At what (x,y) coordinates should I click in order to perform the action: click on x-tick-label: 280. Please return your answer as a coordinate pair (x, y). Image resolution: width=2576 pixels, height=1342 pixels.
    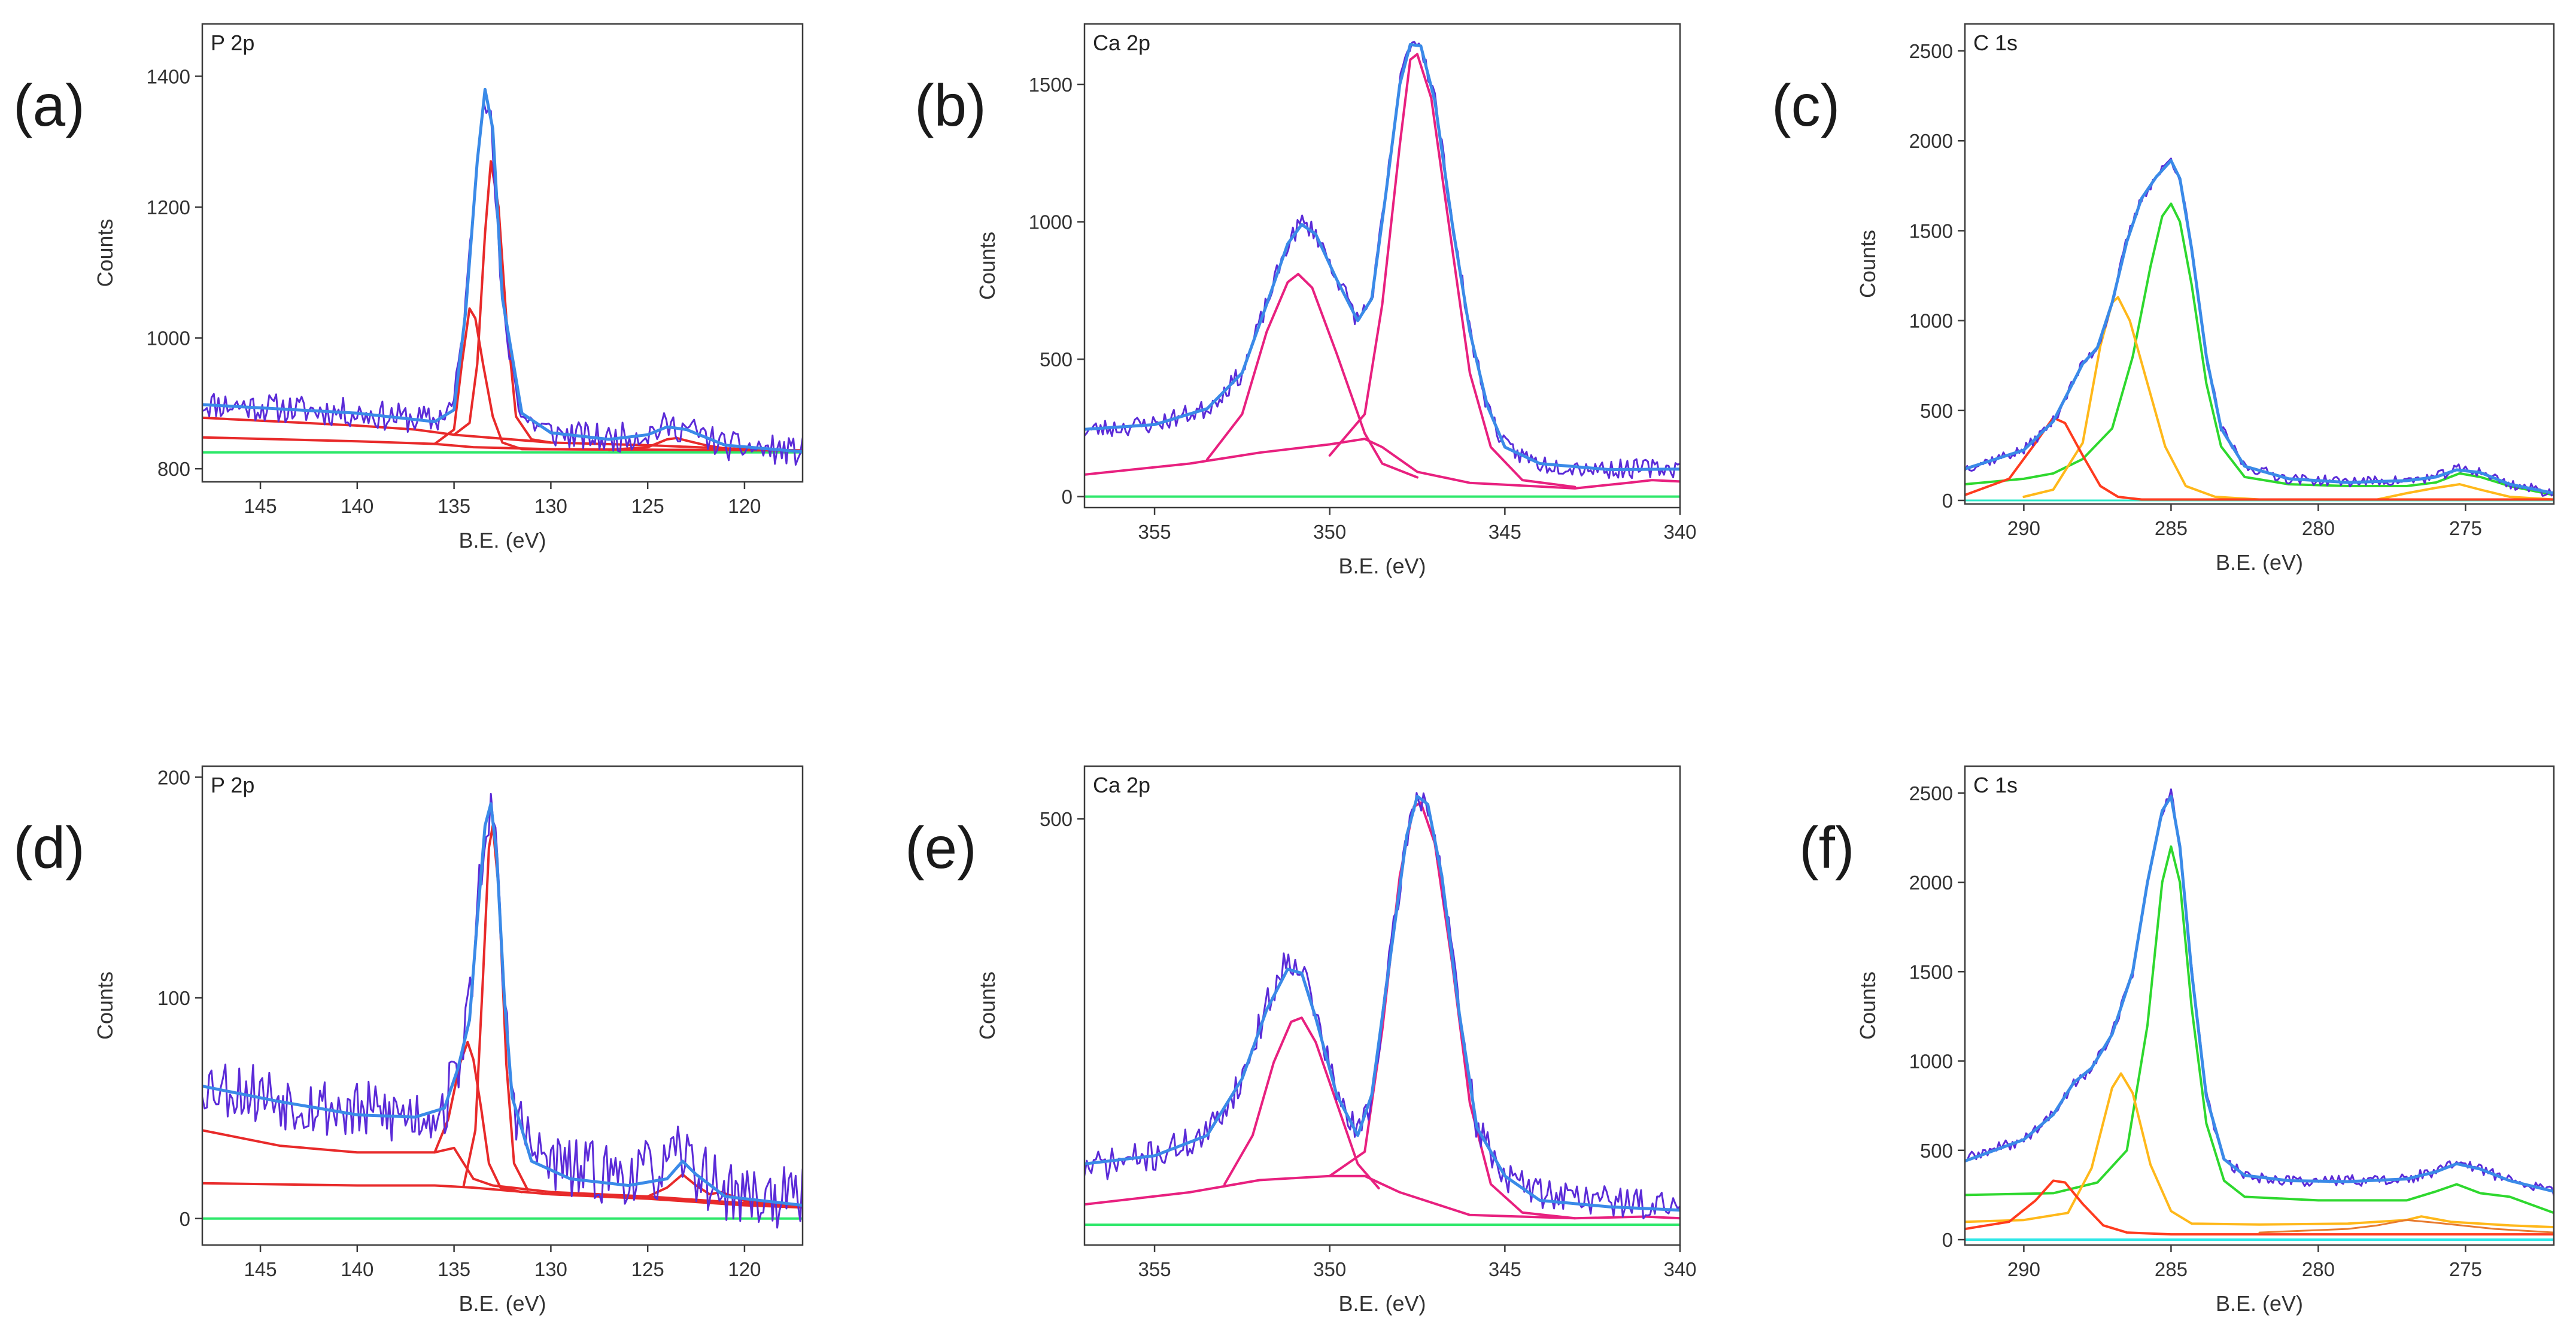
    Looking at the image, I should click on (2318, 1269).